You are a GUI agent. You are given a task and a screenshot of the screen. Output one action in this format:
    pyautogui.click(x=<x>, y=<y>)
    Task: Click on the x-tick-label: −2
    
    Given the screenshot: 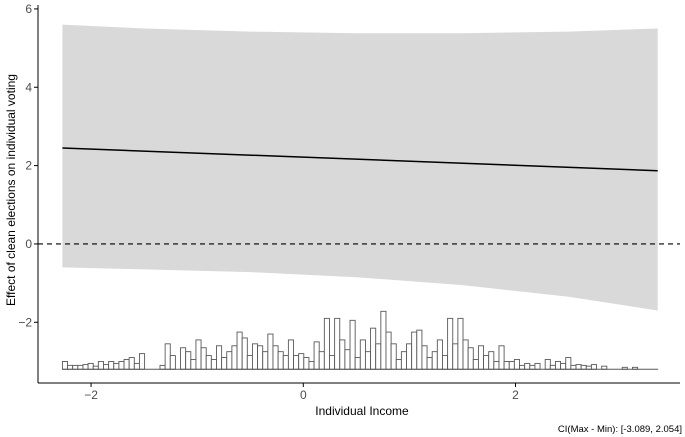 What is the action you would take?
    pyautogui.click(x=91, y=395)
    